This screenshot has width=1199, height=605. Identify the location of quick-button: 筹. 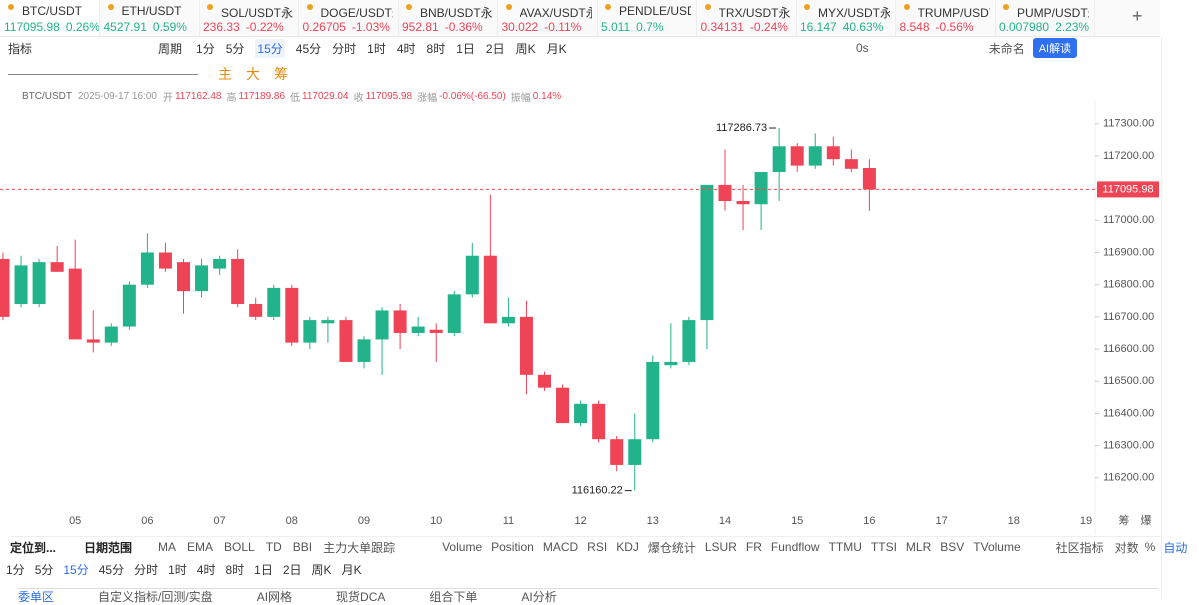
(281, 74).